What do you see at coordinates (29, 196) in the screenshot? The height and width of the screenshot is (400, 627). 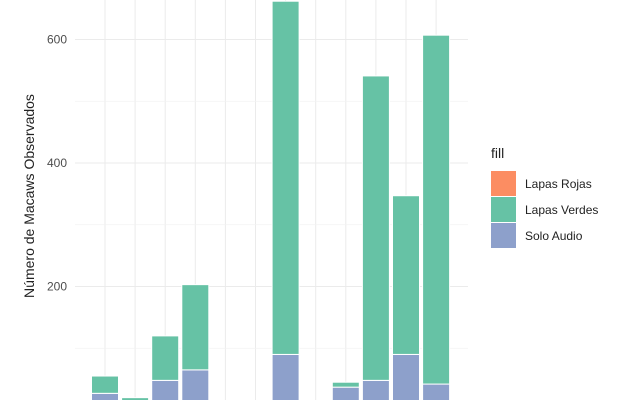 I see `y-axis-label: Número de Macaws Observados` at bounding box center [29, 196].